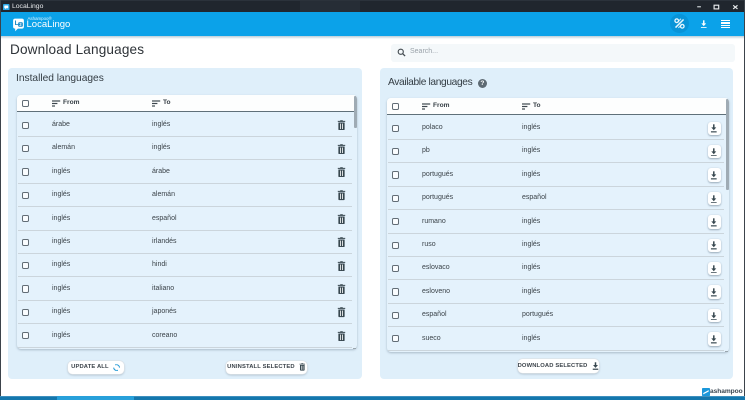 This screenshot has height=400, width=745. What do you see at coordinates (20, 24) in the screenshot?
I see `svg-text: 2` at bounding box center [20, 24].